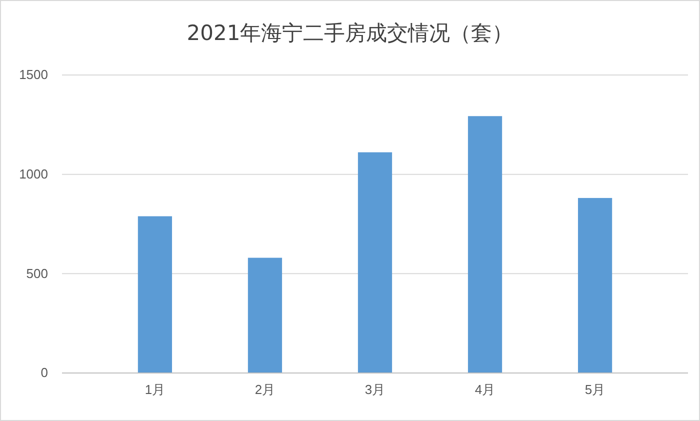 The width and height of the screenshot is (700, 421). I want to click on y-tick-label: 1500, so click(33, 74).